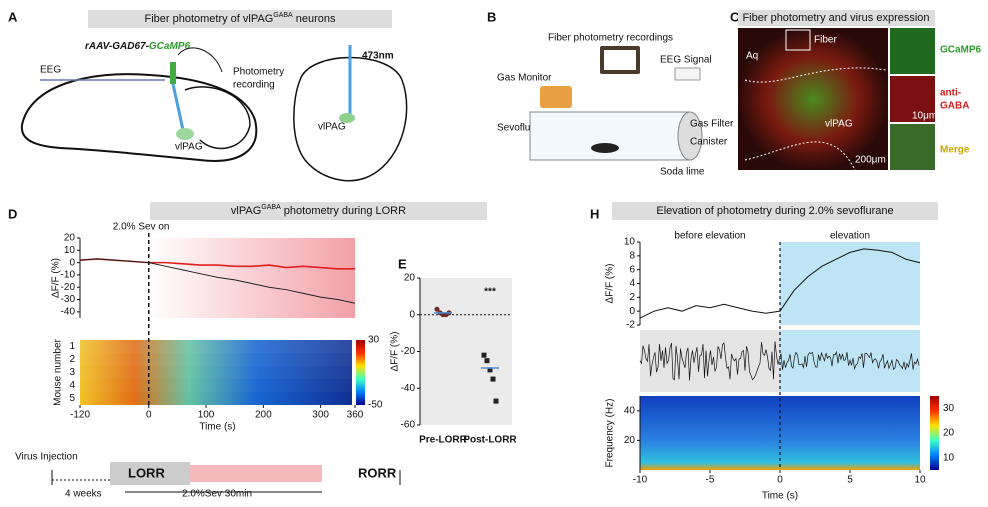  I want to click on construct: rAAV-GAD67-, so click(117, 46).